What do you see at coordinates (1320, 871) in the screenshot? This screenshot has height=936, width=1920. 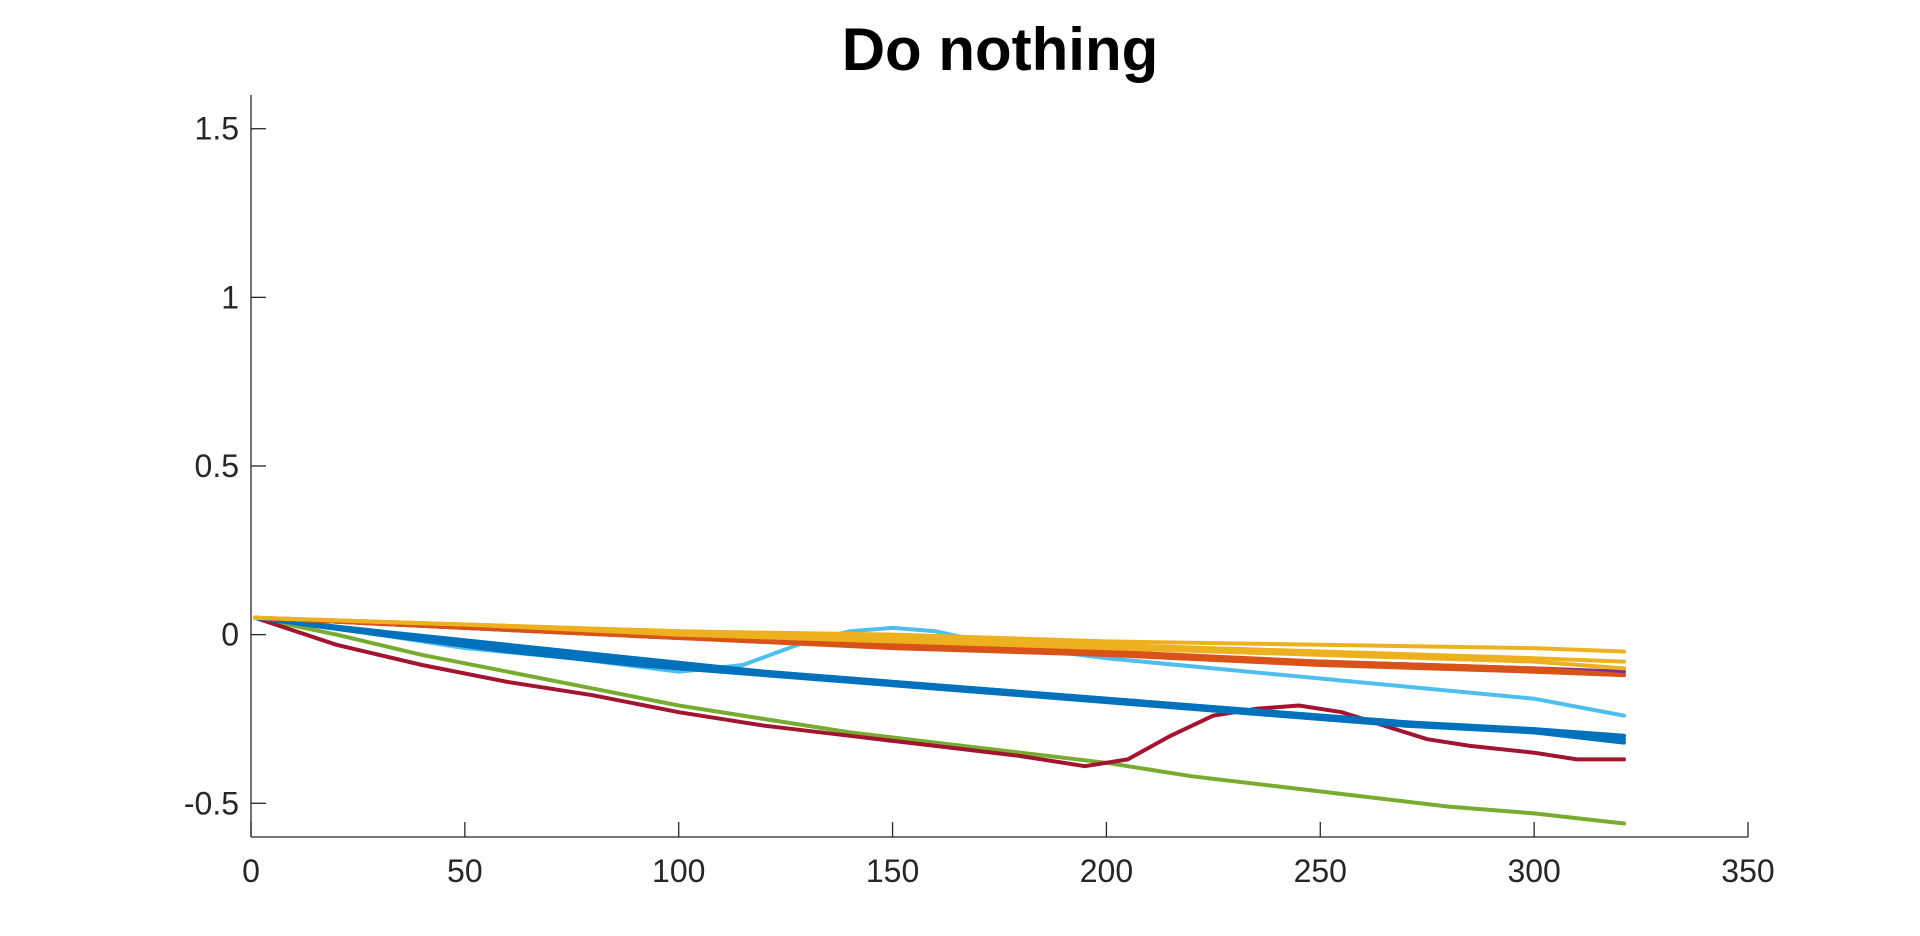 I see `x-tick-label: 250` at bounding box center [1320, 871].